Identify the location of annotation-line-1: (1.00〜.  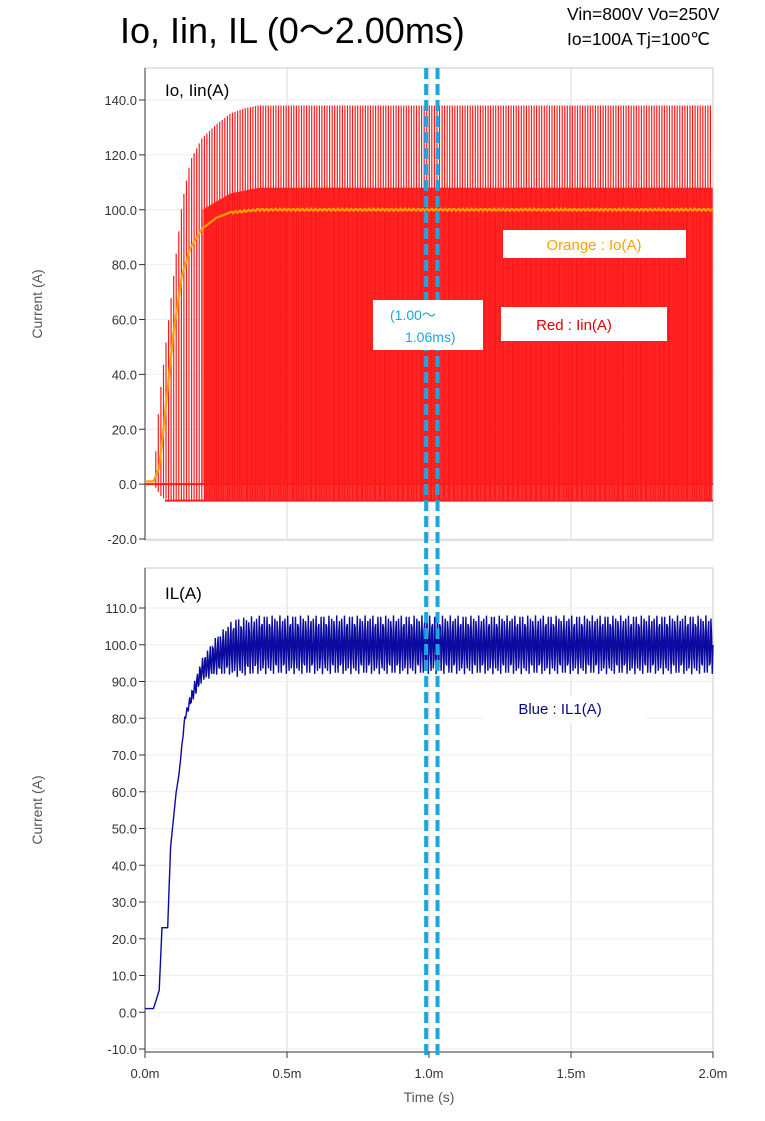
(413, 315).